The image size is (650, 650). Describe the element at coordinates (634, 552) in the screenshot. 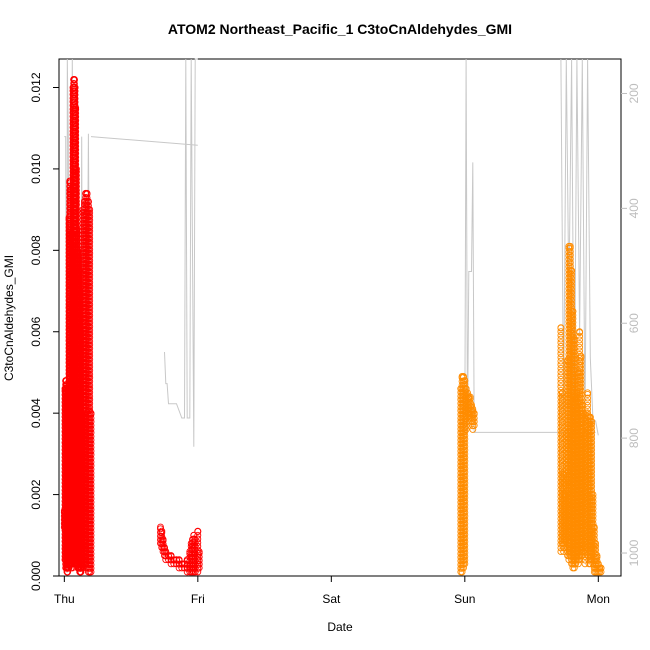

I see `right-tick-label: 1000` at that location.